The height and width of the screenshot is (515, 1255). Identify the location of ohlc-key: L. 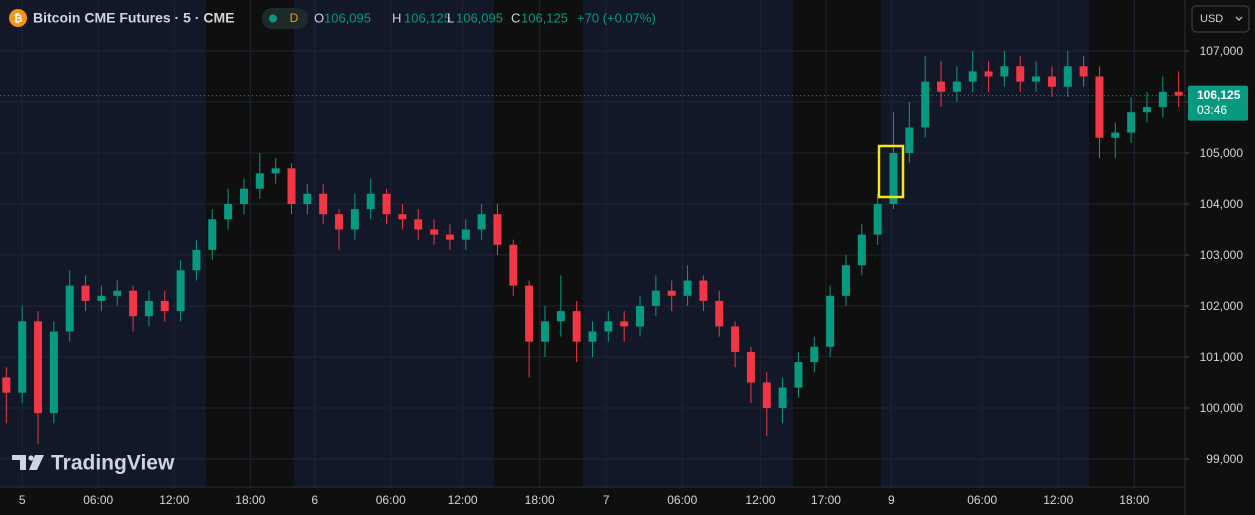
(450, 17).